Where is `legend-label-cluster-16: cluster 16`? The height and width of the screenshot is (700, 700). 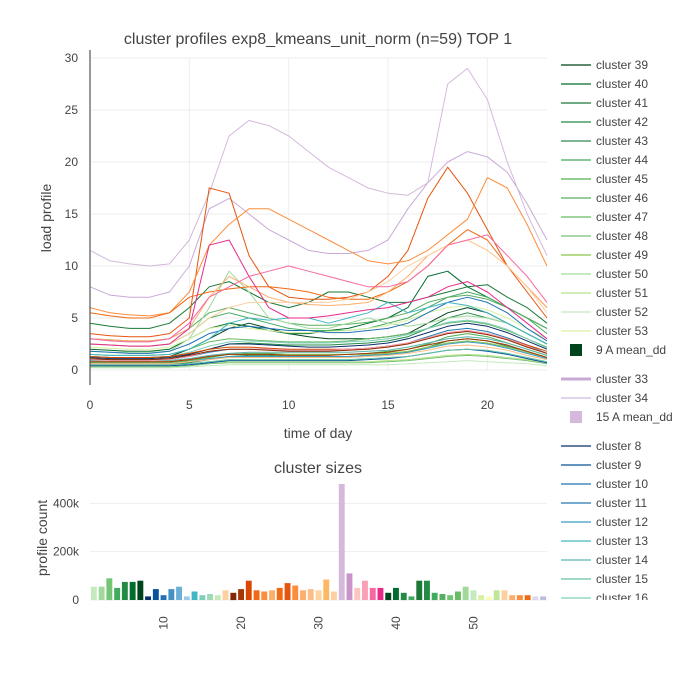
legend-label-cluster-16: cluster 16 is located at coordinates (622, 598).